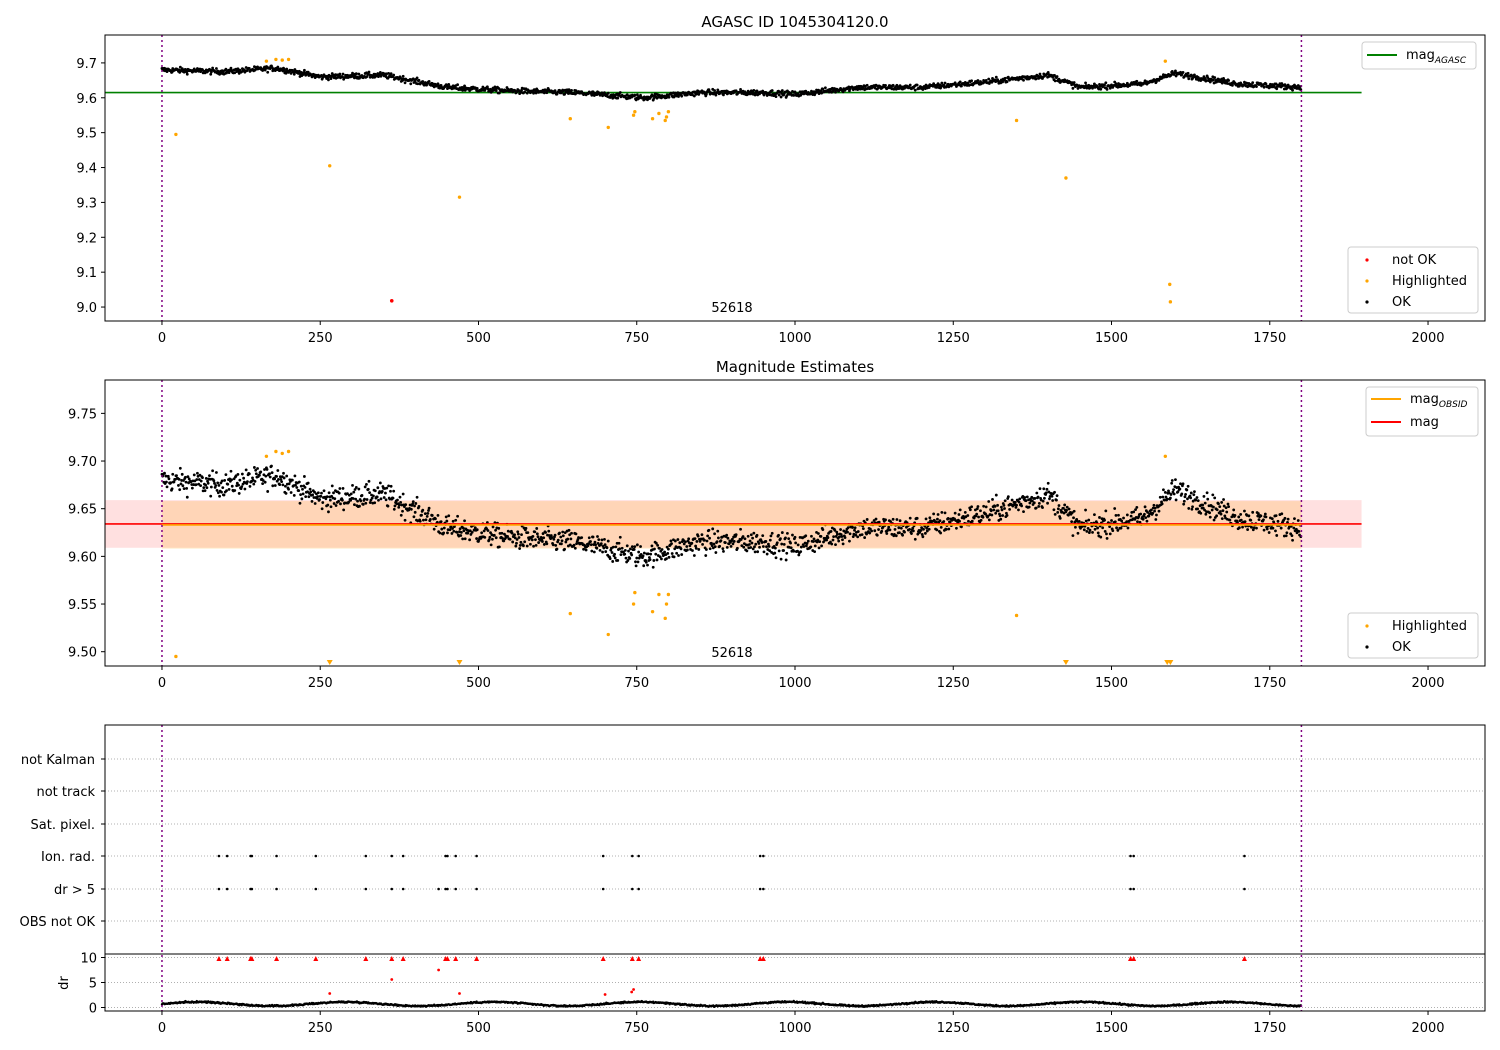 Image resolution: width=1500 pixels, height=1050 pixels. I want to click on y-tick-label: 9.3, so click(86, 203).